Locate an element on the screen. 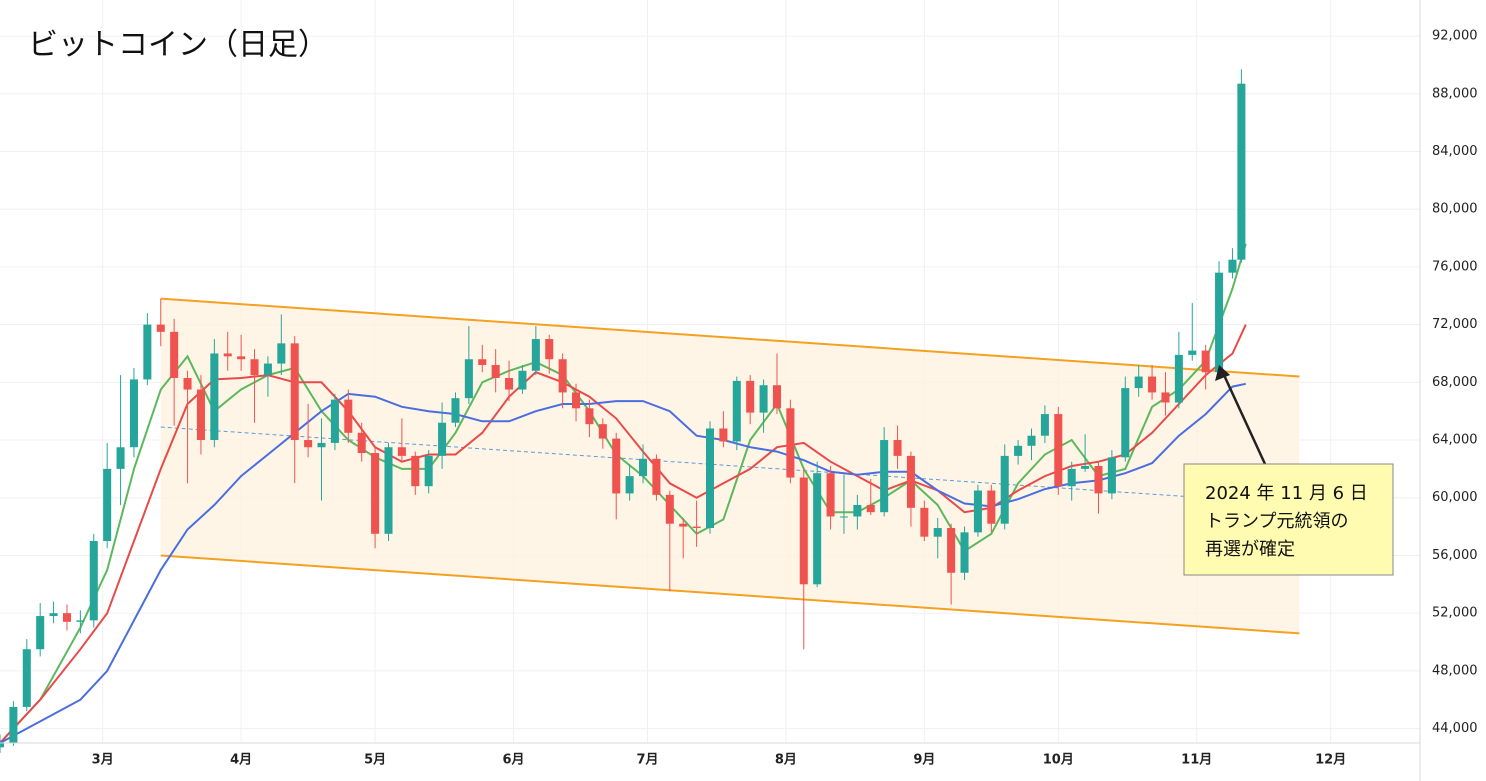 Image resolution: width=1486 pixels, height=781 pixels. y-tick-label: 72,000 is located at coordinates (1455, 324).